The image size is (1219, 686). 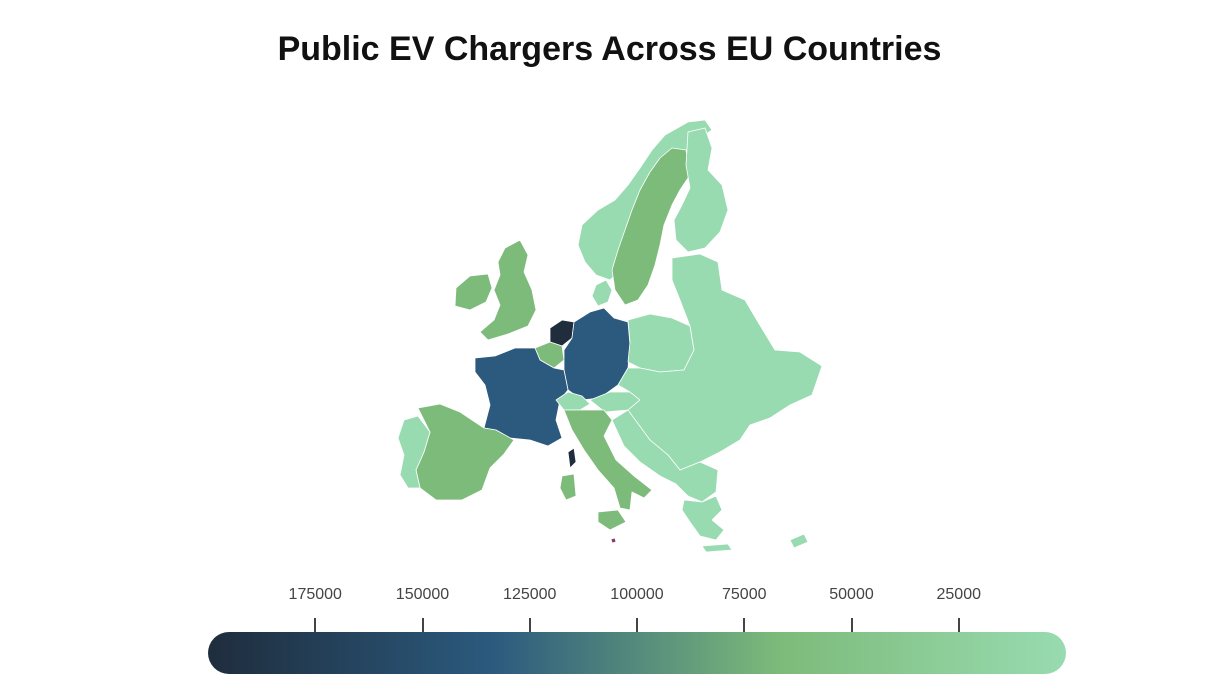 What do you see at coordinates (637, 653) in the screenshot?
I see `colorbar` at bounding box center [637, 653].